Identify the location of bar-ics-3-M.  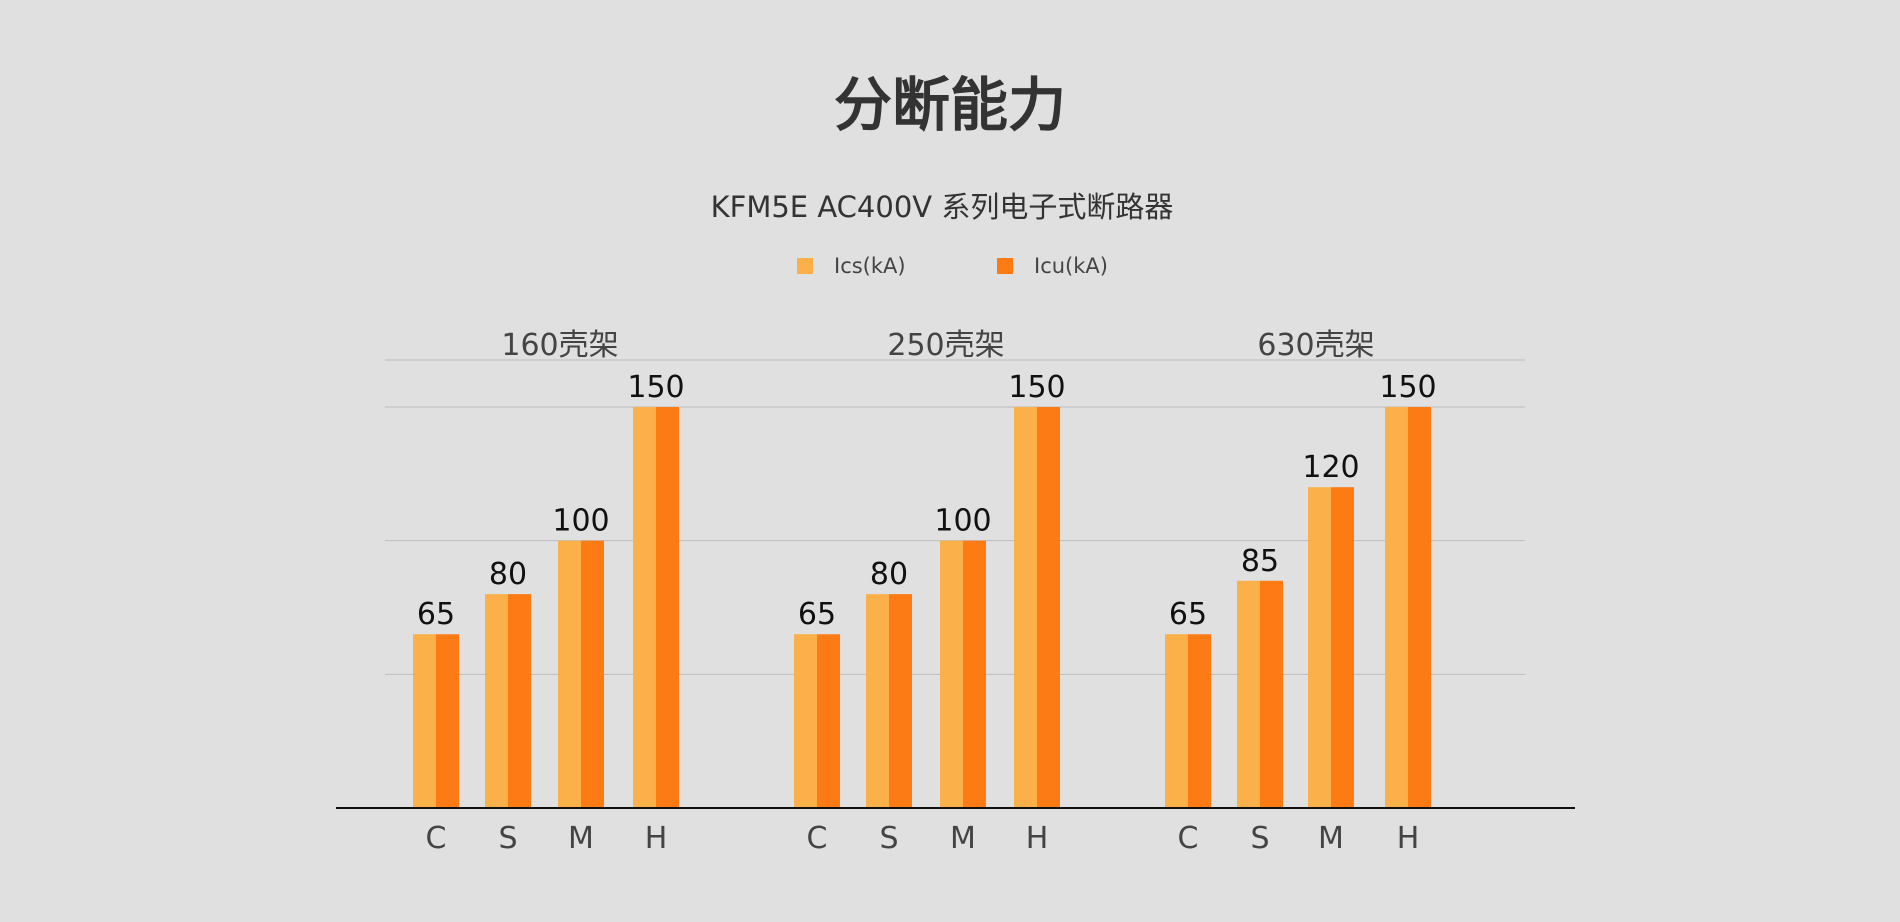
(1319, 647).